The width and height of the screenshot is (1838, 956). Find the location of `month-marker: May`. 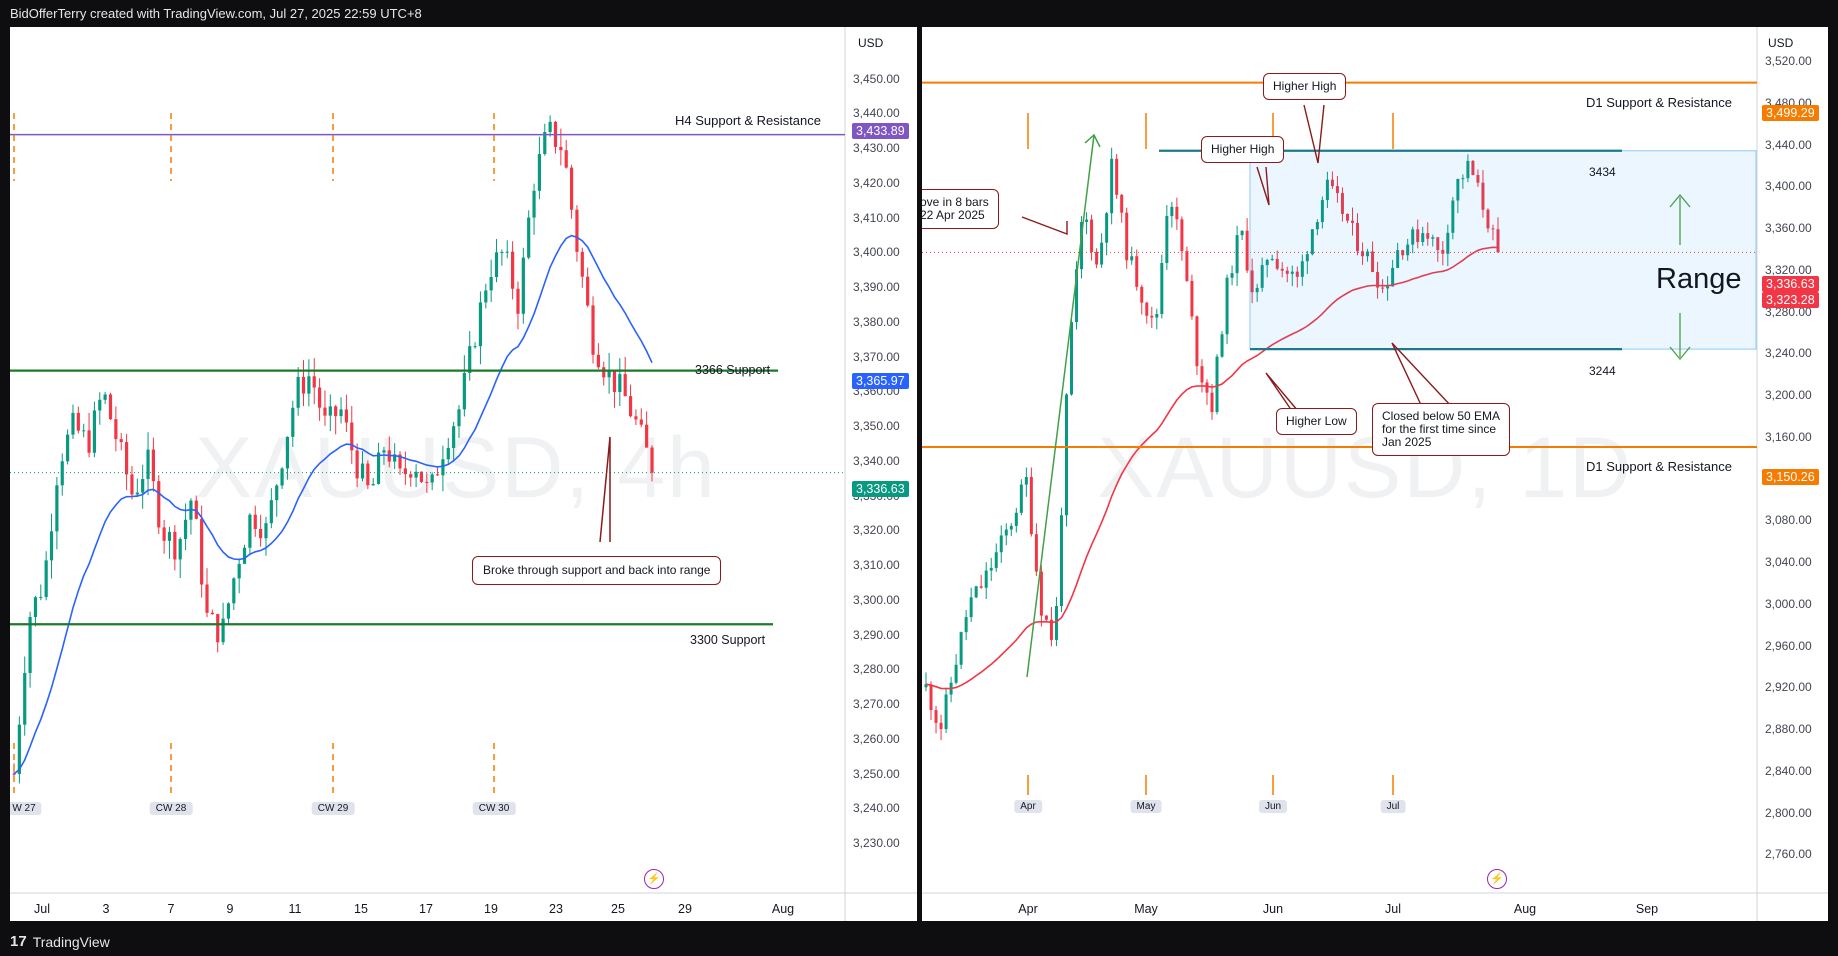

month-marker: May is located at coordinates (1146, 806).